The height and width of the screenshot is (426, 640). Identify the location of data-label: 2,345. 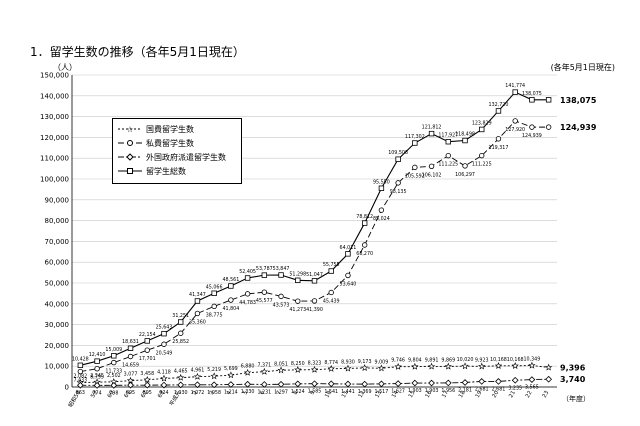
(97, 376).